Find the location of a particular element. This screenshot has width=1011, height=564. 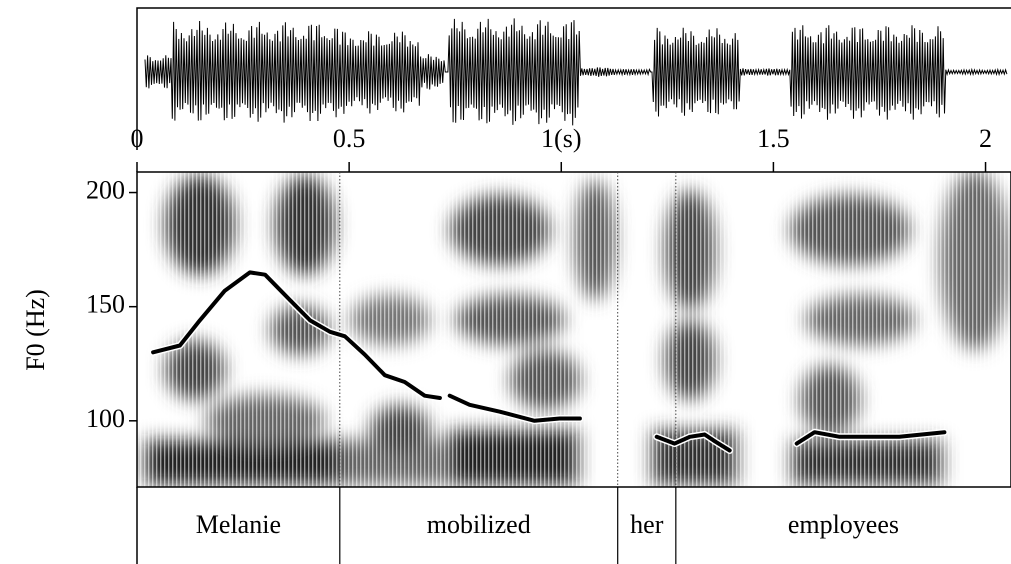

word-label: mobilized is located at coordinates (479, 524).